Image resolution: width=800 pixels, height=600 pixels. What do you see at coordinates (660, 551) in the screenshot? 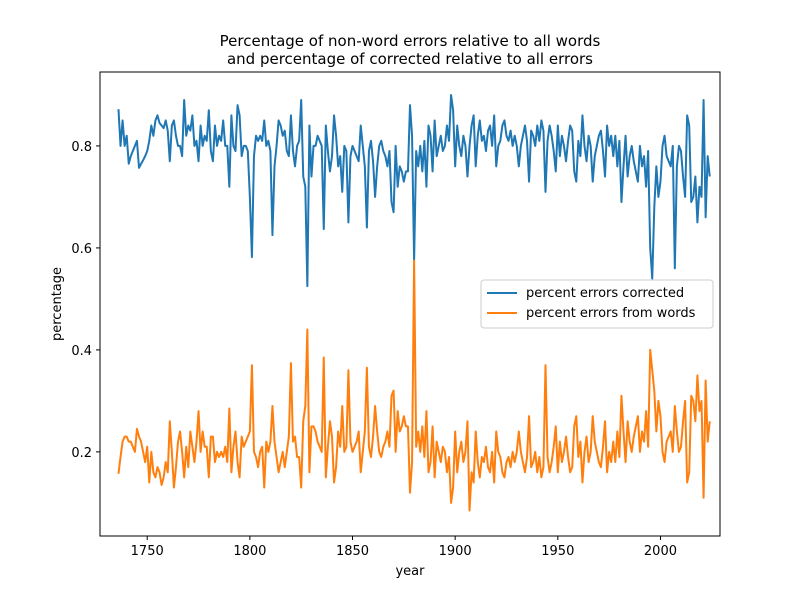
I see `x-tick-label: 2000` at bounding box center [660, 551].